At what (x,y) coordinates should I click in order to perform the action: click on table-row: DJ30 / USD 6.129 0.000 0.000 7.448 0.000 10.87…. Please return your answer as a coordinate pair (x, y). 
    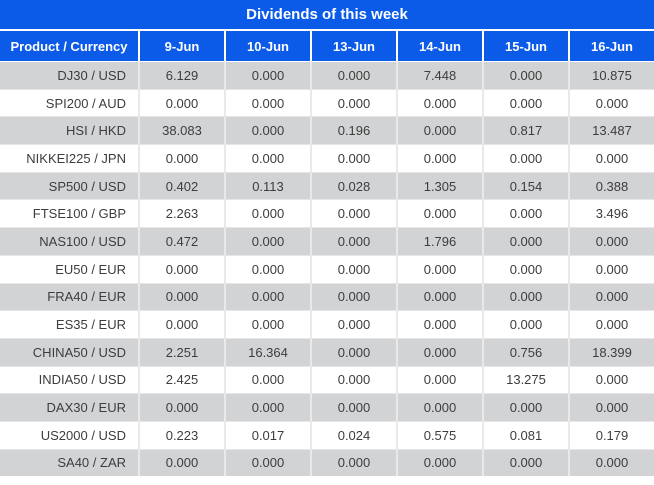
    Looking at the image, I should click on (327, 75).